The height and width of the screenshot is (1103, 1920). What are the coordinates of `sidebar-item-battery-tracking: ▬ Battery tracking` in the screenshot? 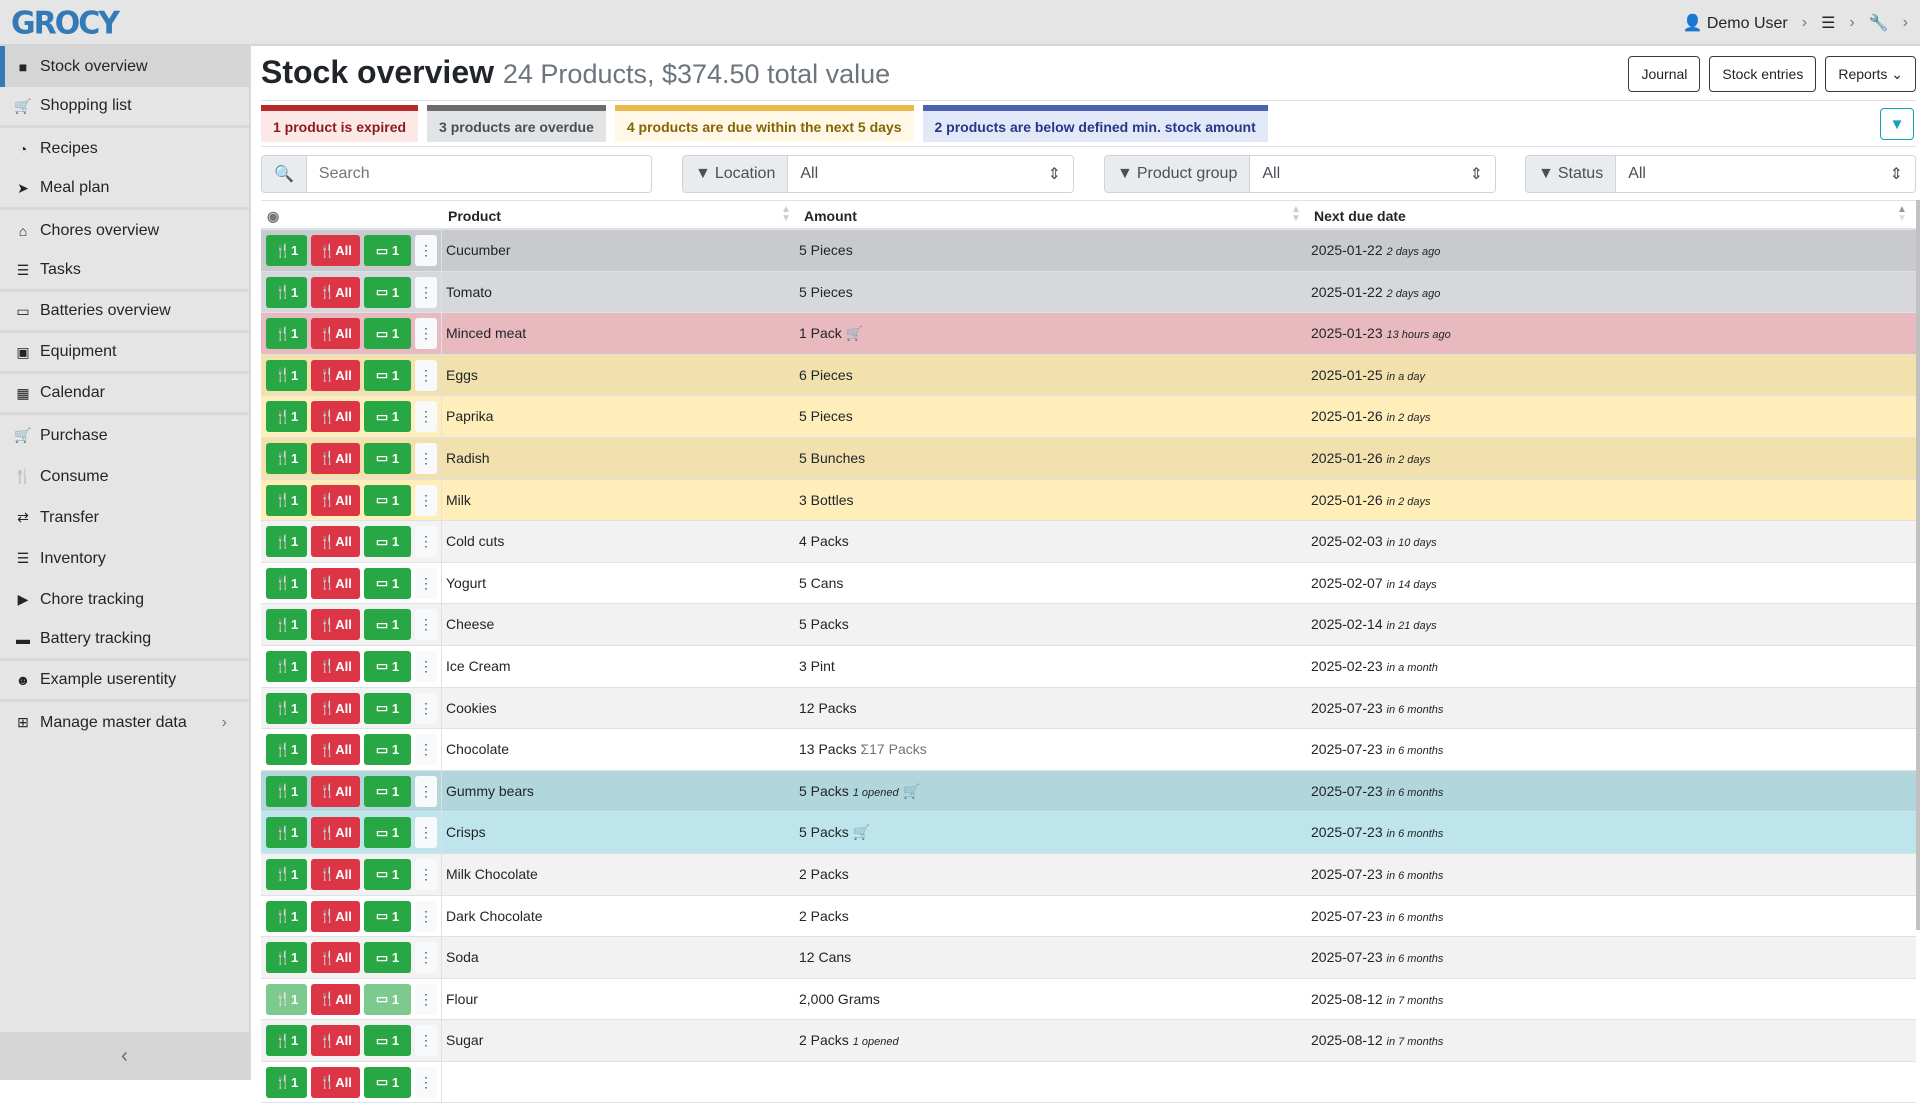 It's located at (124, 640).